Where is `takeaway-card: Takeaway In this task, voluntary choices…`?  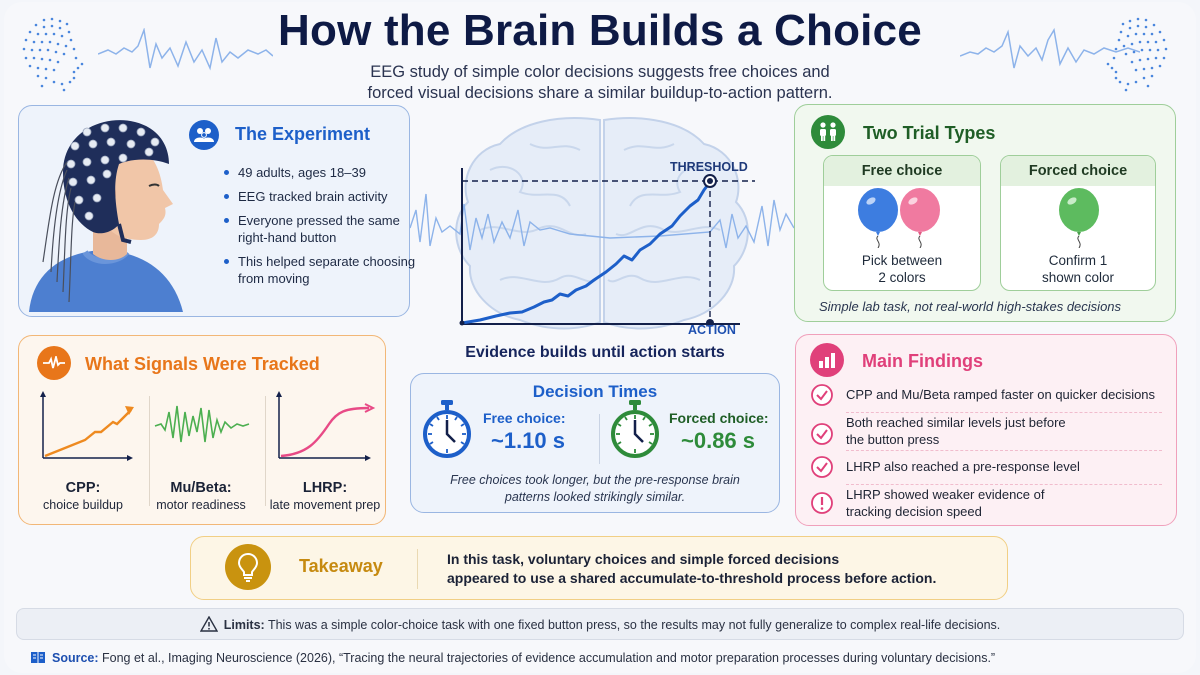 takeaway-card: Takeaway In this task, voluntary choices… is located at coordinates (599, 568).